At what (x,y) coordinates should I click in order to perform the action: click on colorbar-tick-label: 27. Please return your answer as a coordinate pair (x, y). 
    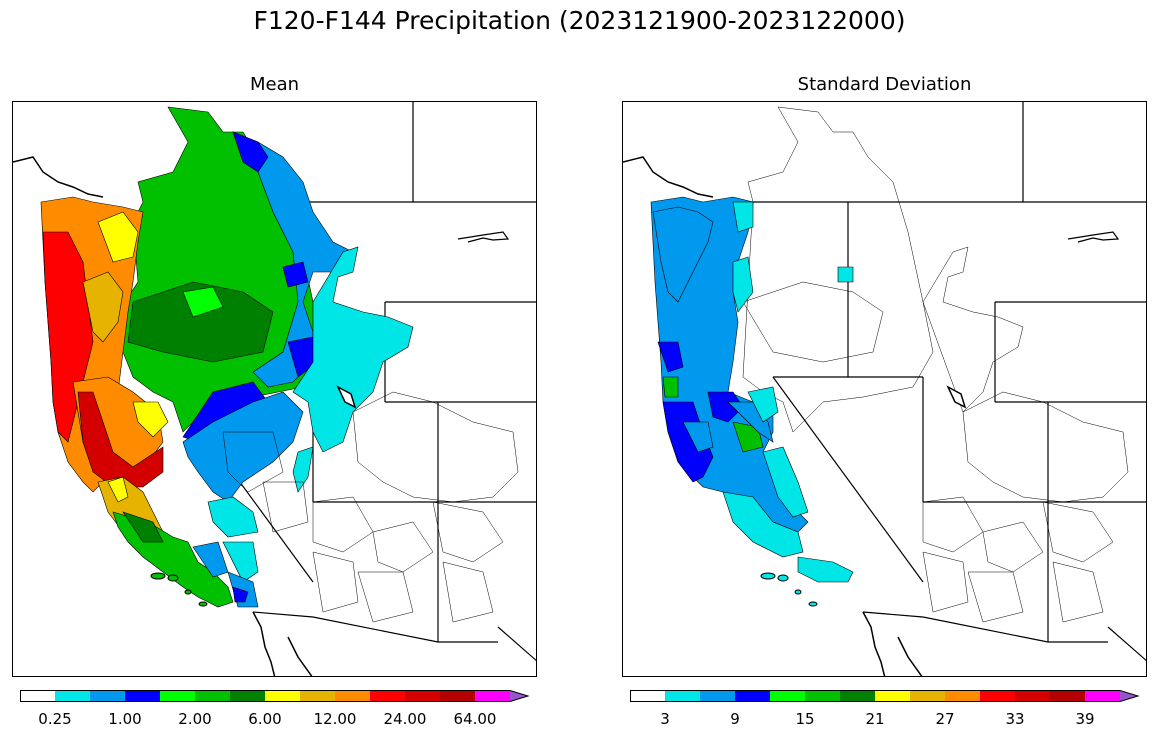
    Looking at the image, I should click on (945, 719).